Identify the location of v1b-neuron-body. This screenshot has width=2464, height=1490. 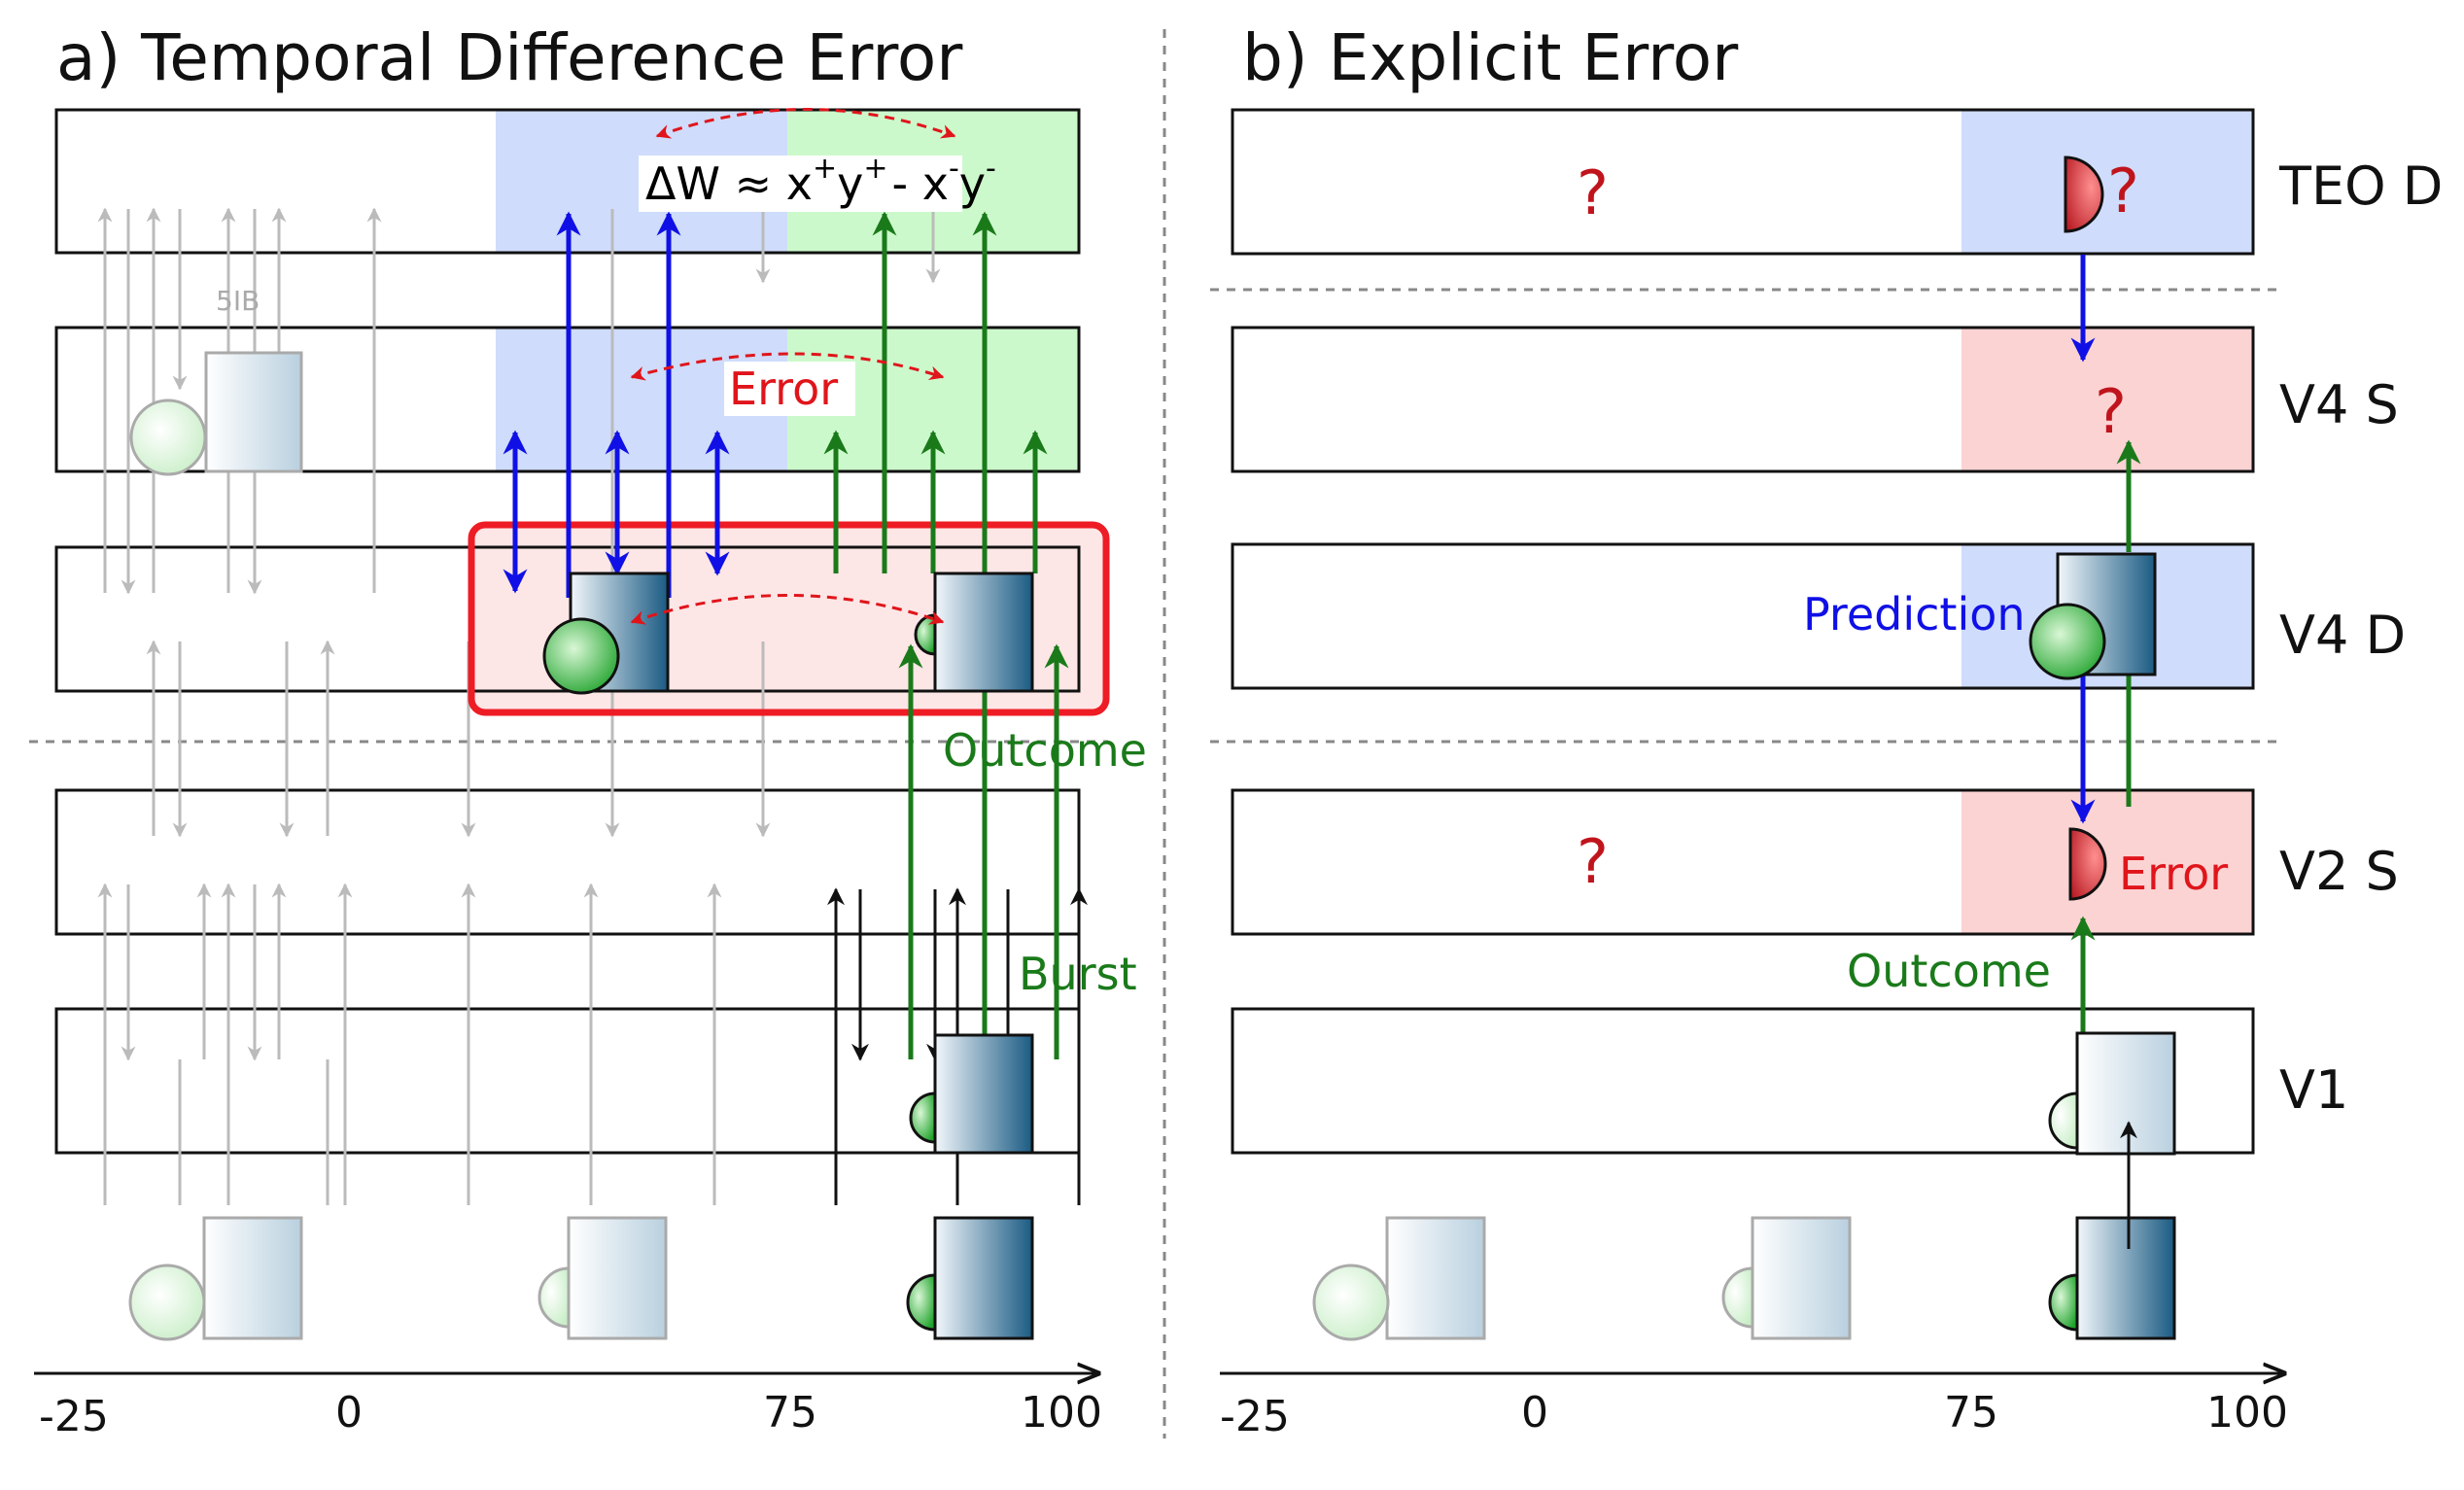
(2126, 1093).